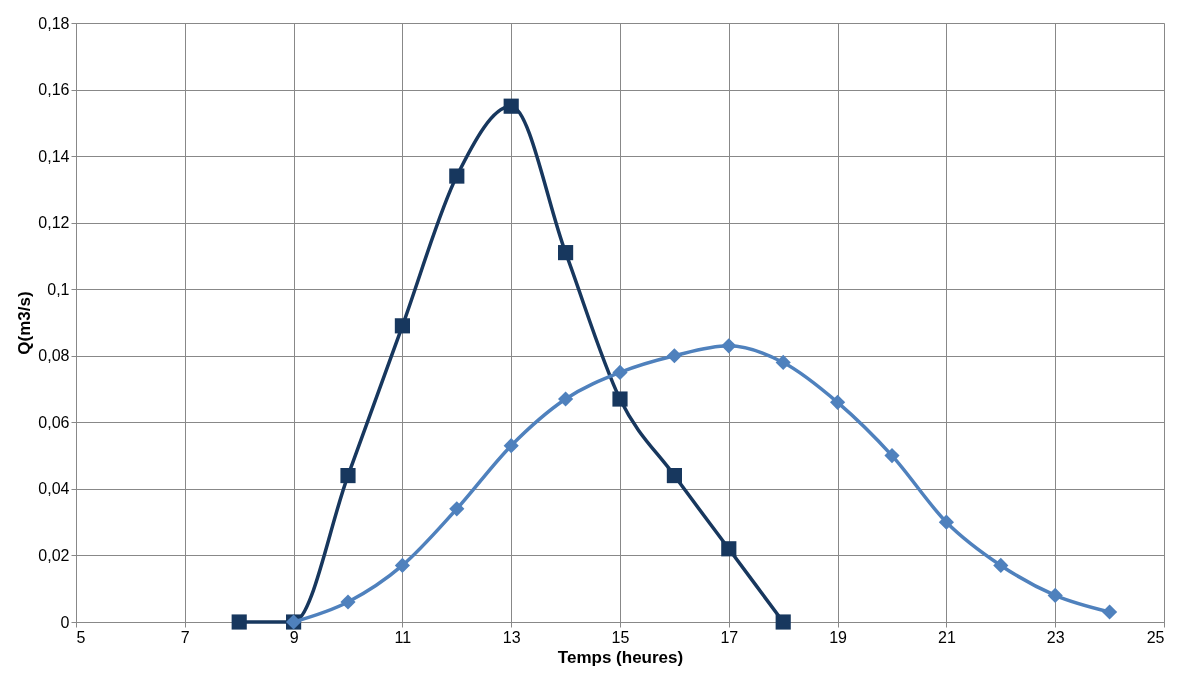 This screenshot has width=1203, height=695. I want to click on y-tick-label: 0,06, so click(54, 422).